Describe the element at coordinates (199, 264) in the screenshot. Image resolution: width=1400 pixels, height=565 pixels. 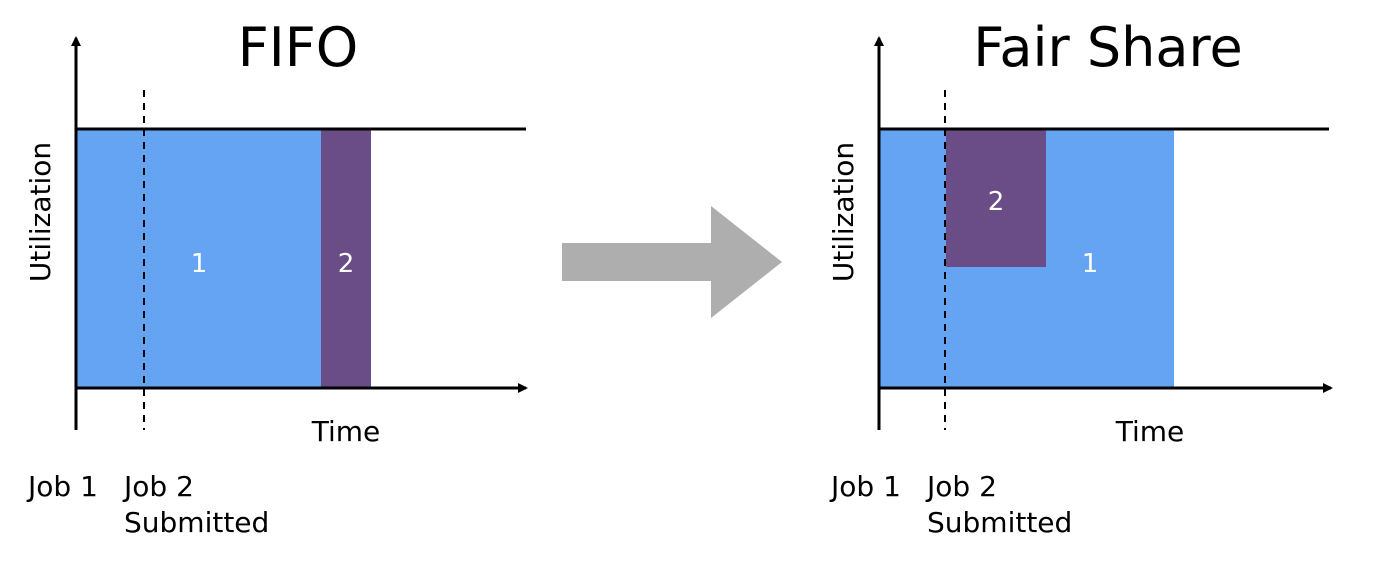
I see `fifo-job1-label: 1` at that location.